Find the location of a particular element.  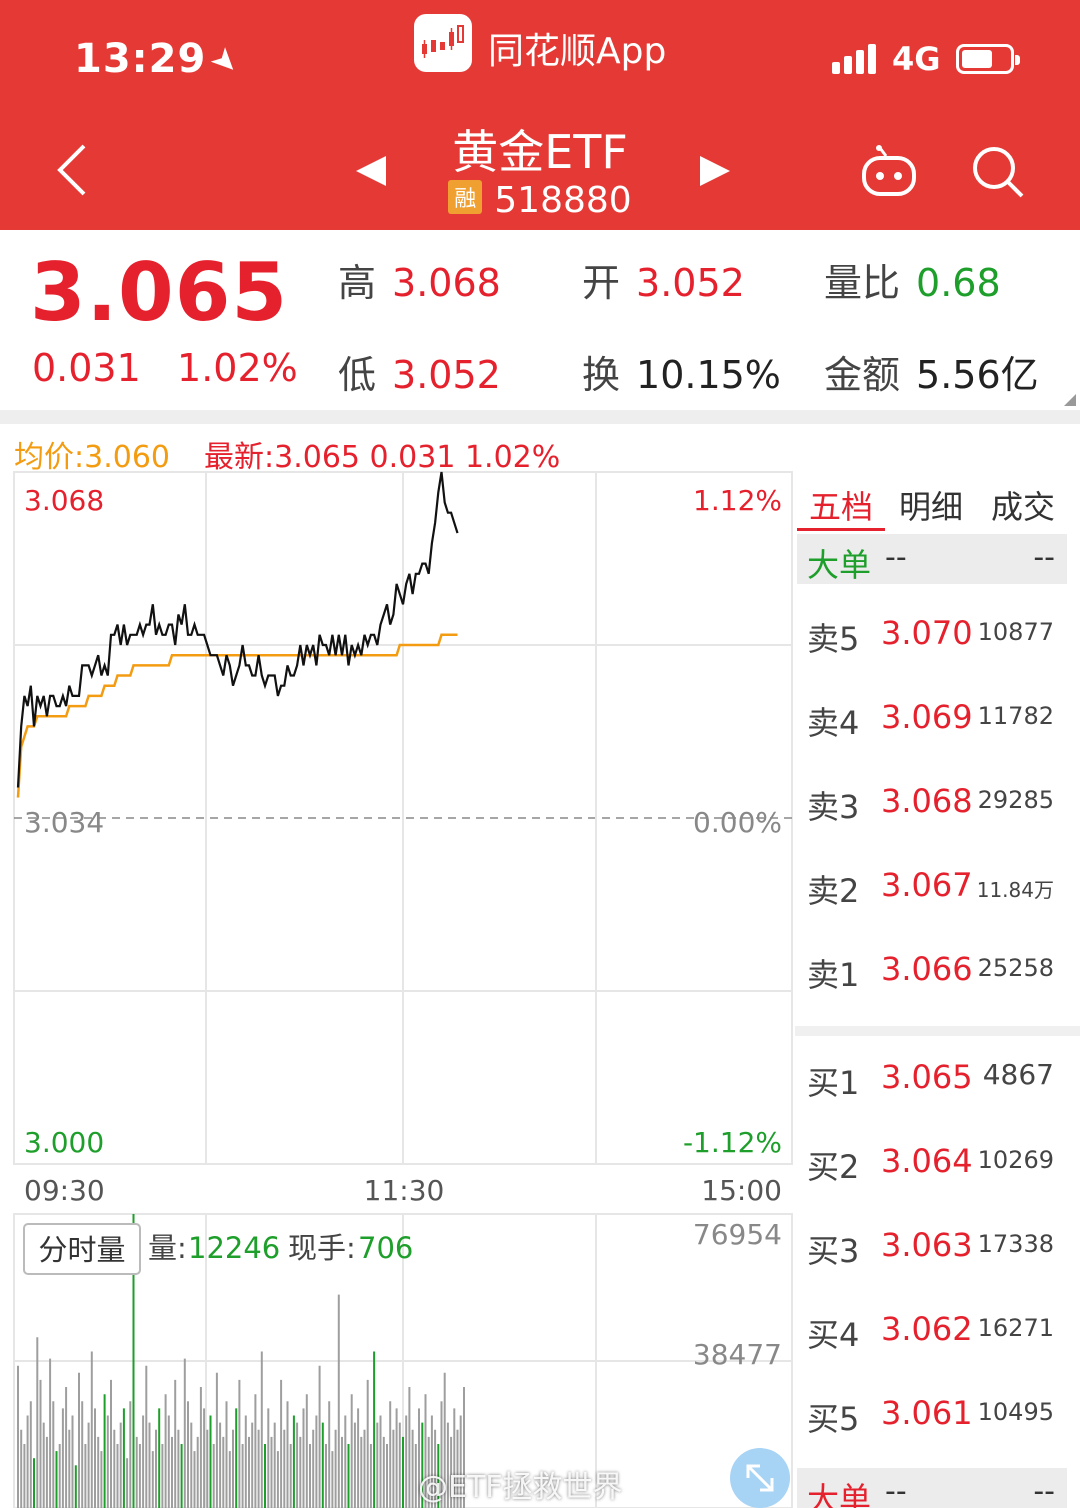

margin-badge: 融 is located at coordinates (465, 197).